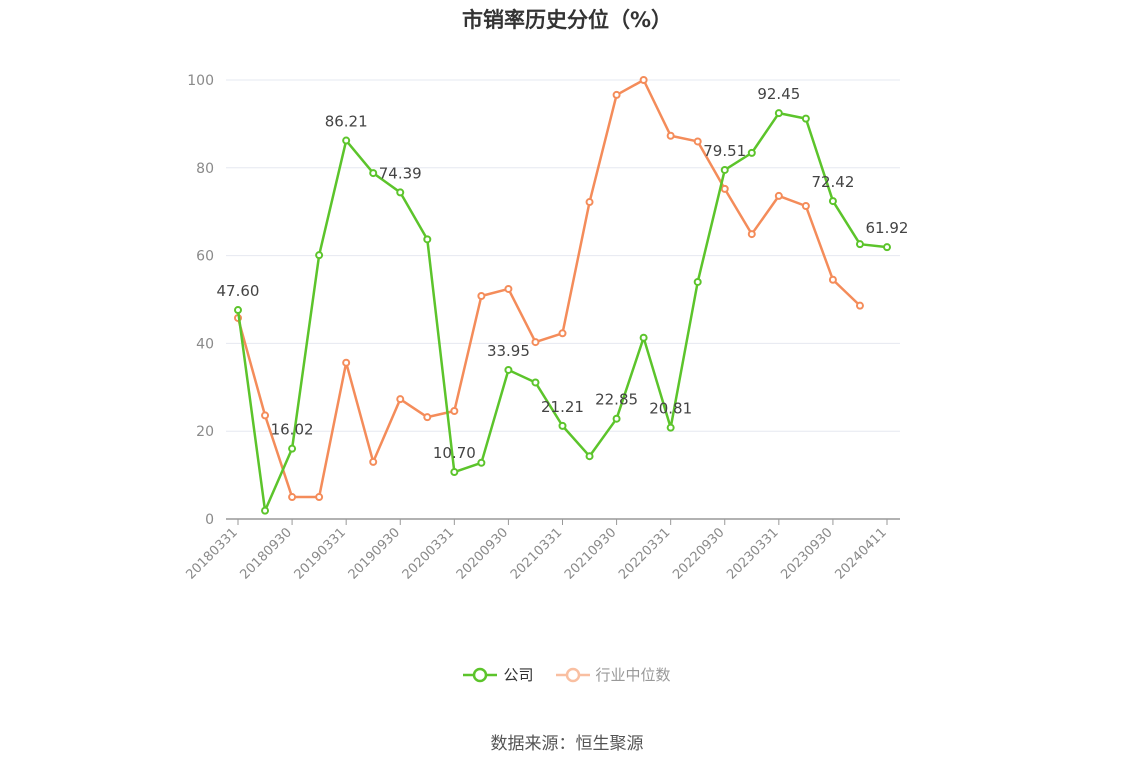  What do you see at coordinates (536, 553) in the screenshot?
I see `x-tick-label: 20210331` at bounding box center [536, 553].